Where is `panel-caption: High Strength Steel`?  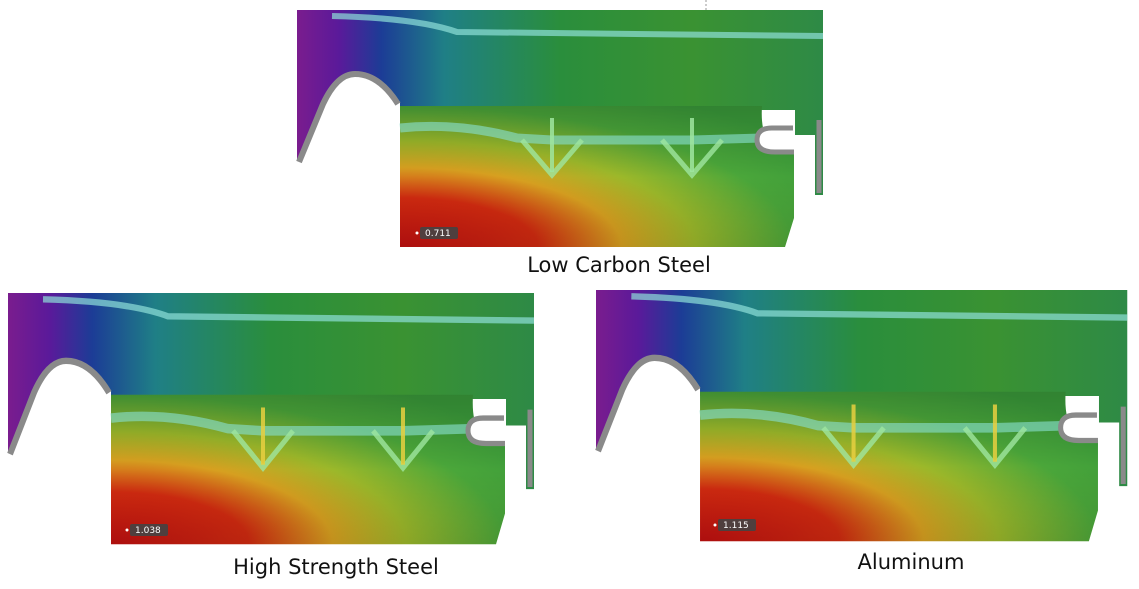 panel-caption: High Strength Steel is located at coordinates (336, 567).